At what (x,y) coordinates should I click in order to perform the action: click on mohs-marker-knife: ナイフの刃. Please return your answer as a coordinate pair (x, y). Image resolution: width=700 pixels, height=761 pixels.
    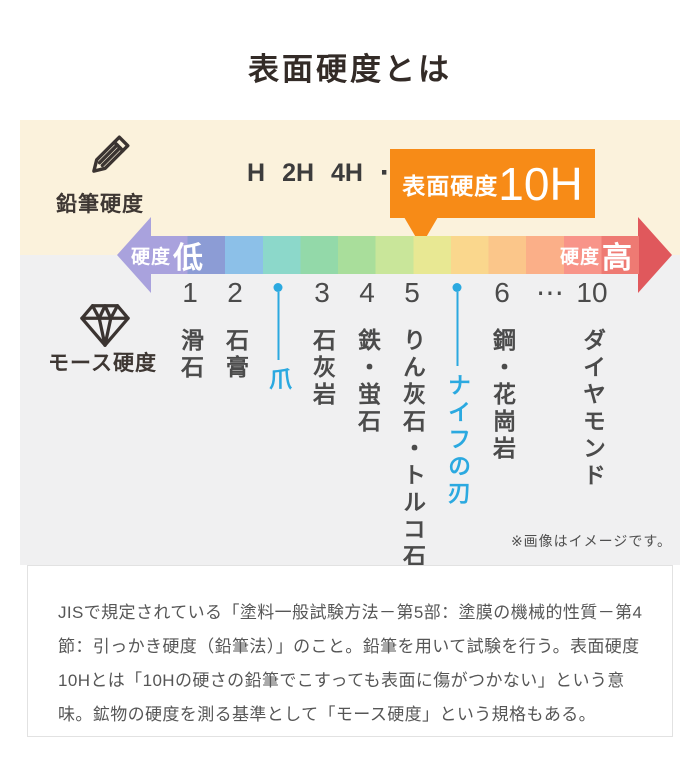
    Looking at the image, I should click on (457, 393).